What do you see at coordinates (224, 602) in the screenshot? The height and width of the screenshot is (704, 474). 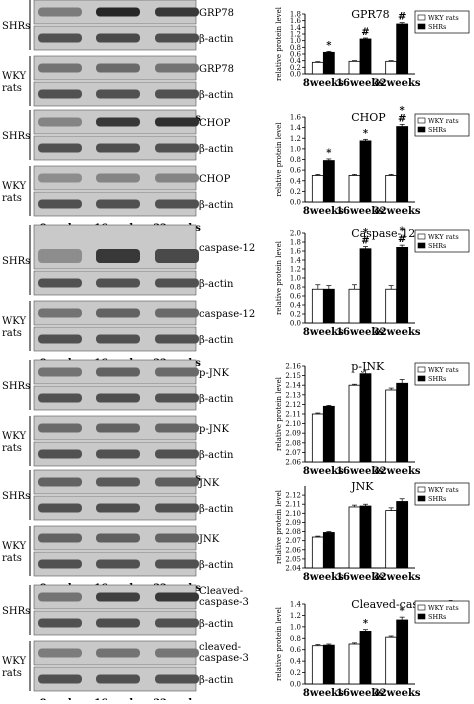 I see `blot-row-label: caspase-3` at bounding box center [224, 602].